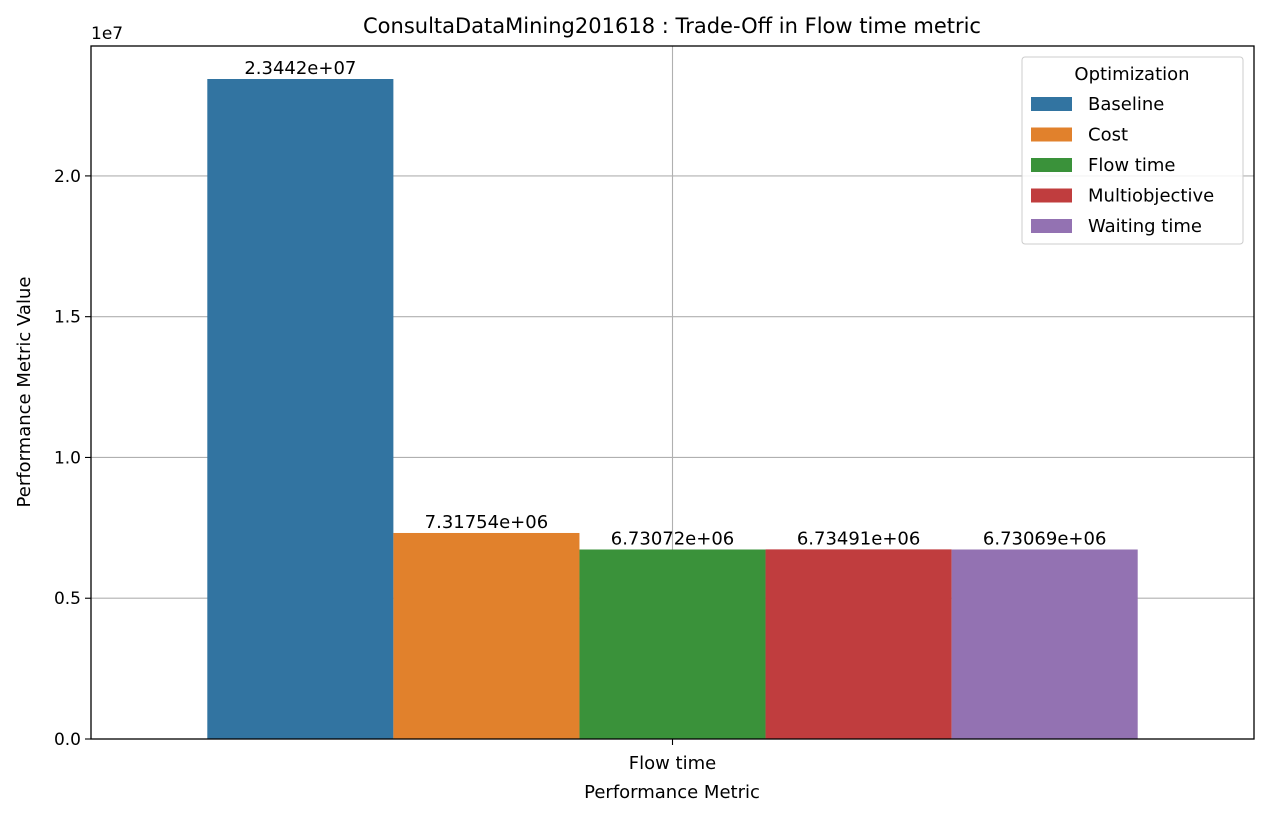 The height and width of the screenshot is (817, 1268). What do you see at coordinates (1126, 104) in the screenshot?
I see `legend-entry-label: Baseline` at bounding box center [1126, 104].